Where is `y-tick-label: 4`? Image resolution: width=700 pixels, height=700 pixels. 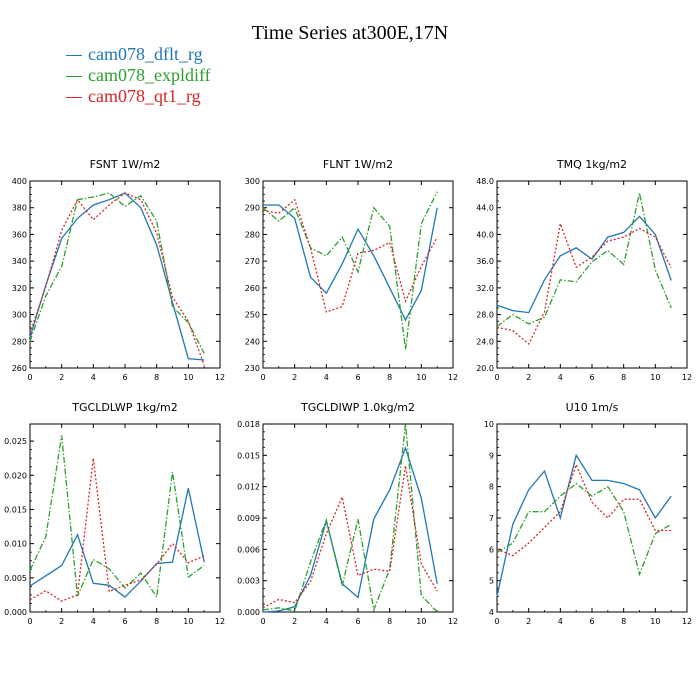
y-tick-label: 4 is located at coordinates (491, 612).